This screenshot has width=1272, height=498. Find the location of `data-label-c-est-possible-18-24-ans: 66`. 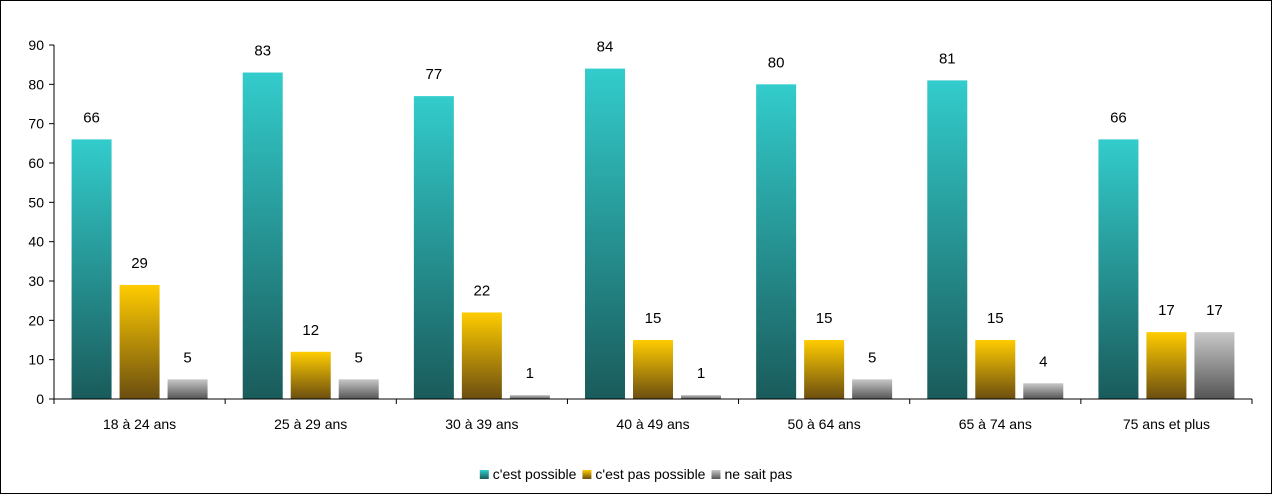

data-label-c-est-possible-18-24-ans: 66 is located at coordinates (91, 117).